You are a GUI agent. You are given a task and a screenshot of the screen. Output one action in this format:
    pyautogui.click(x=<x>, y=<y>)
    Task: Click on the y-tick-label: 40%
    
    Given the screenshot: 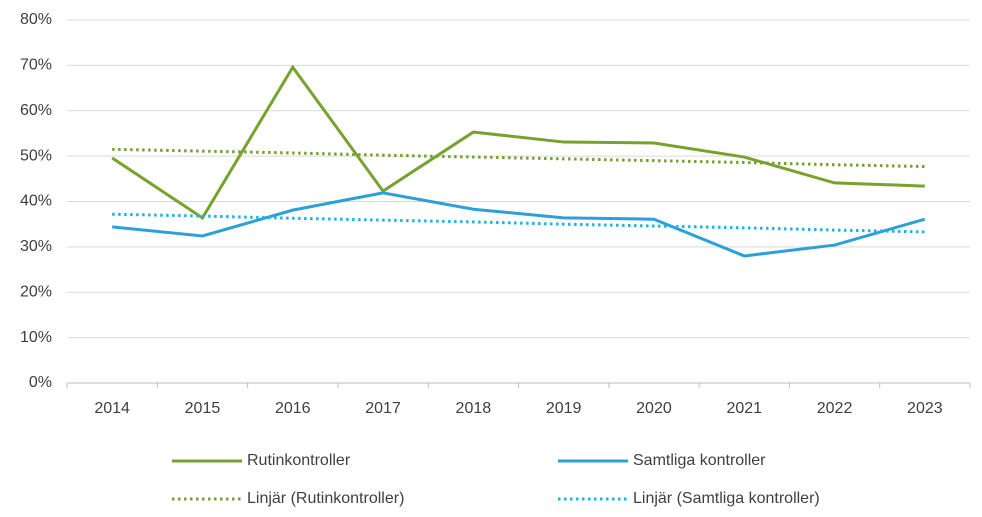 What is the action you would take?
    pyautogui.click(x=36, y=201)
    